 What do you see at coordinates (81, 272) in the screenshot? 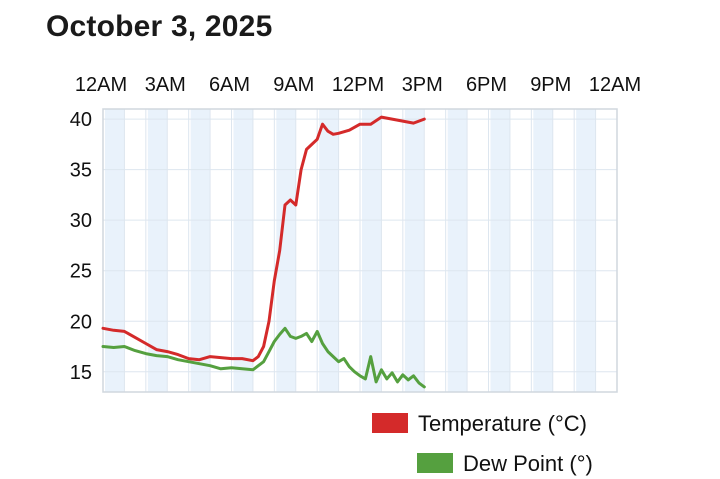
I see `y-tick-label: 25` at bounding box center [81, 272].